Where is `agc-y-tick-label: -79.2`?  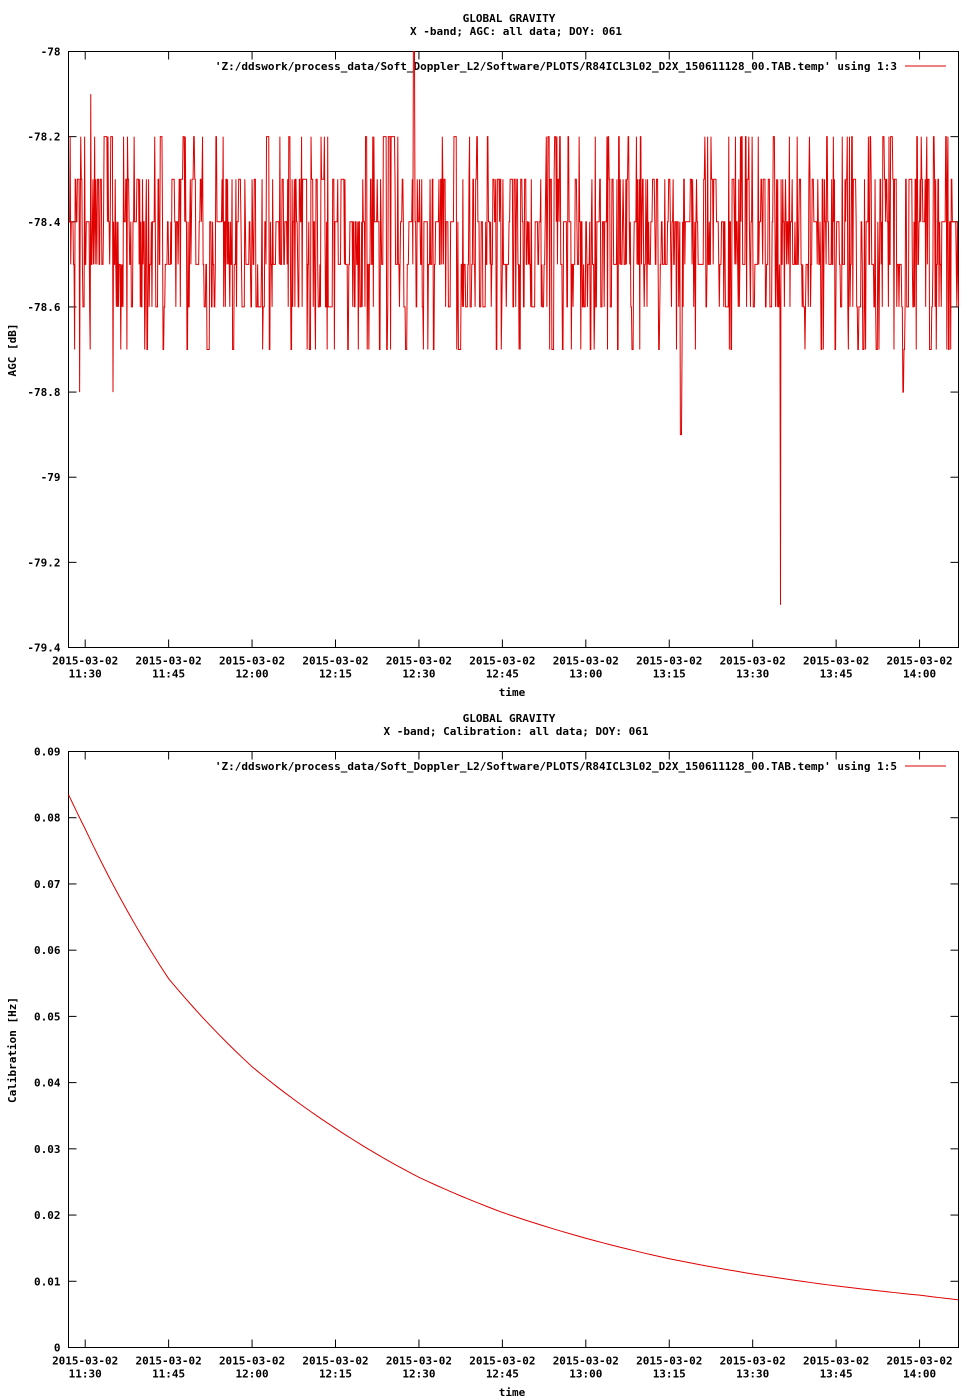 agc-y-tick-label: -79.2 is located at coordinates (43, 562).